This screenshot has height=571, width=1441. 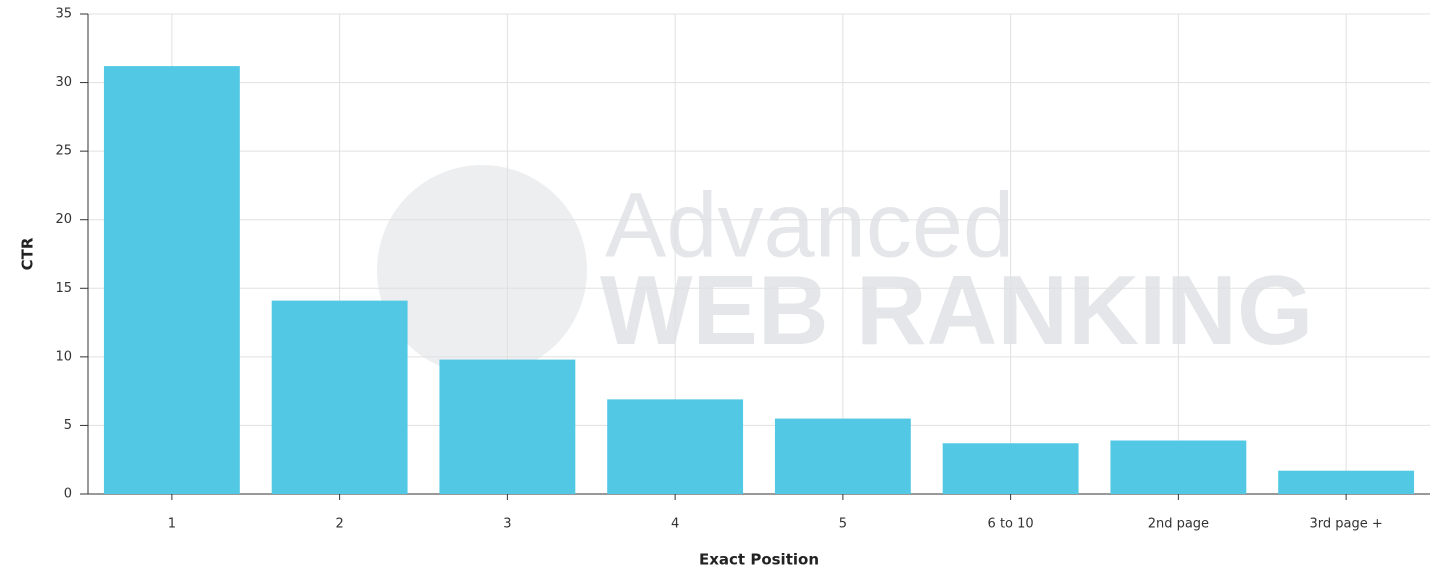 What do you see at coordinates (339, 524) in the screenshot?
I see `x-tick-label: 2` at bounding box center [339, 524].